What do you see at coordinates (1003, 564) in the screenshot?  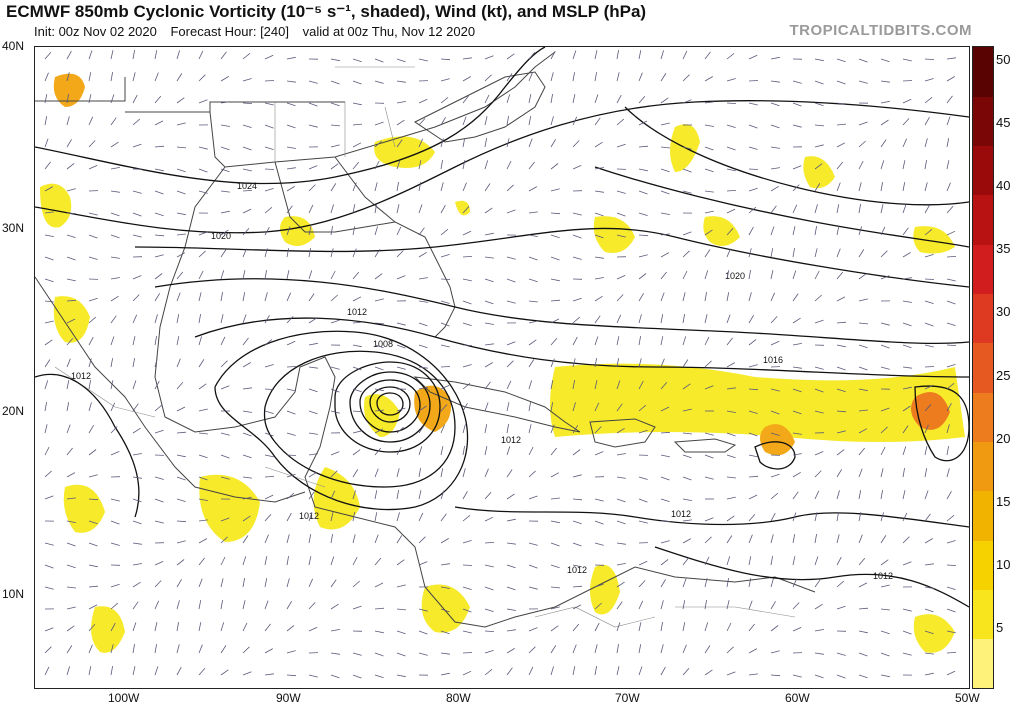 I see `colorbar-tick-label: 10` at bounding box center [1003, 564].